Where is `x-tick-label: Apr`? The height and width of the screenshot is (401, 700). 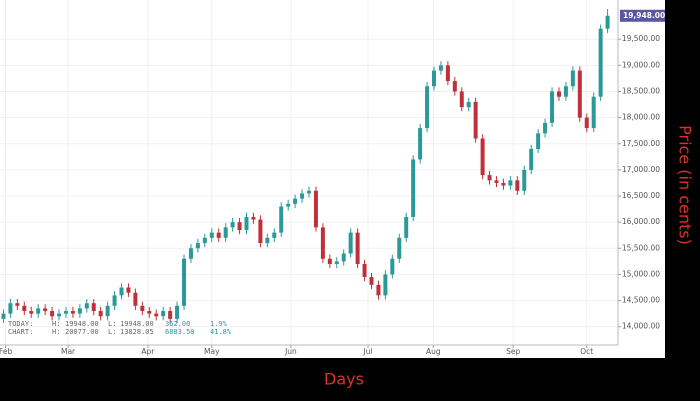
x-tick-label: Apr is located at coordinates (148, 351).